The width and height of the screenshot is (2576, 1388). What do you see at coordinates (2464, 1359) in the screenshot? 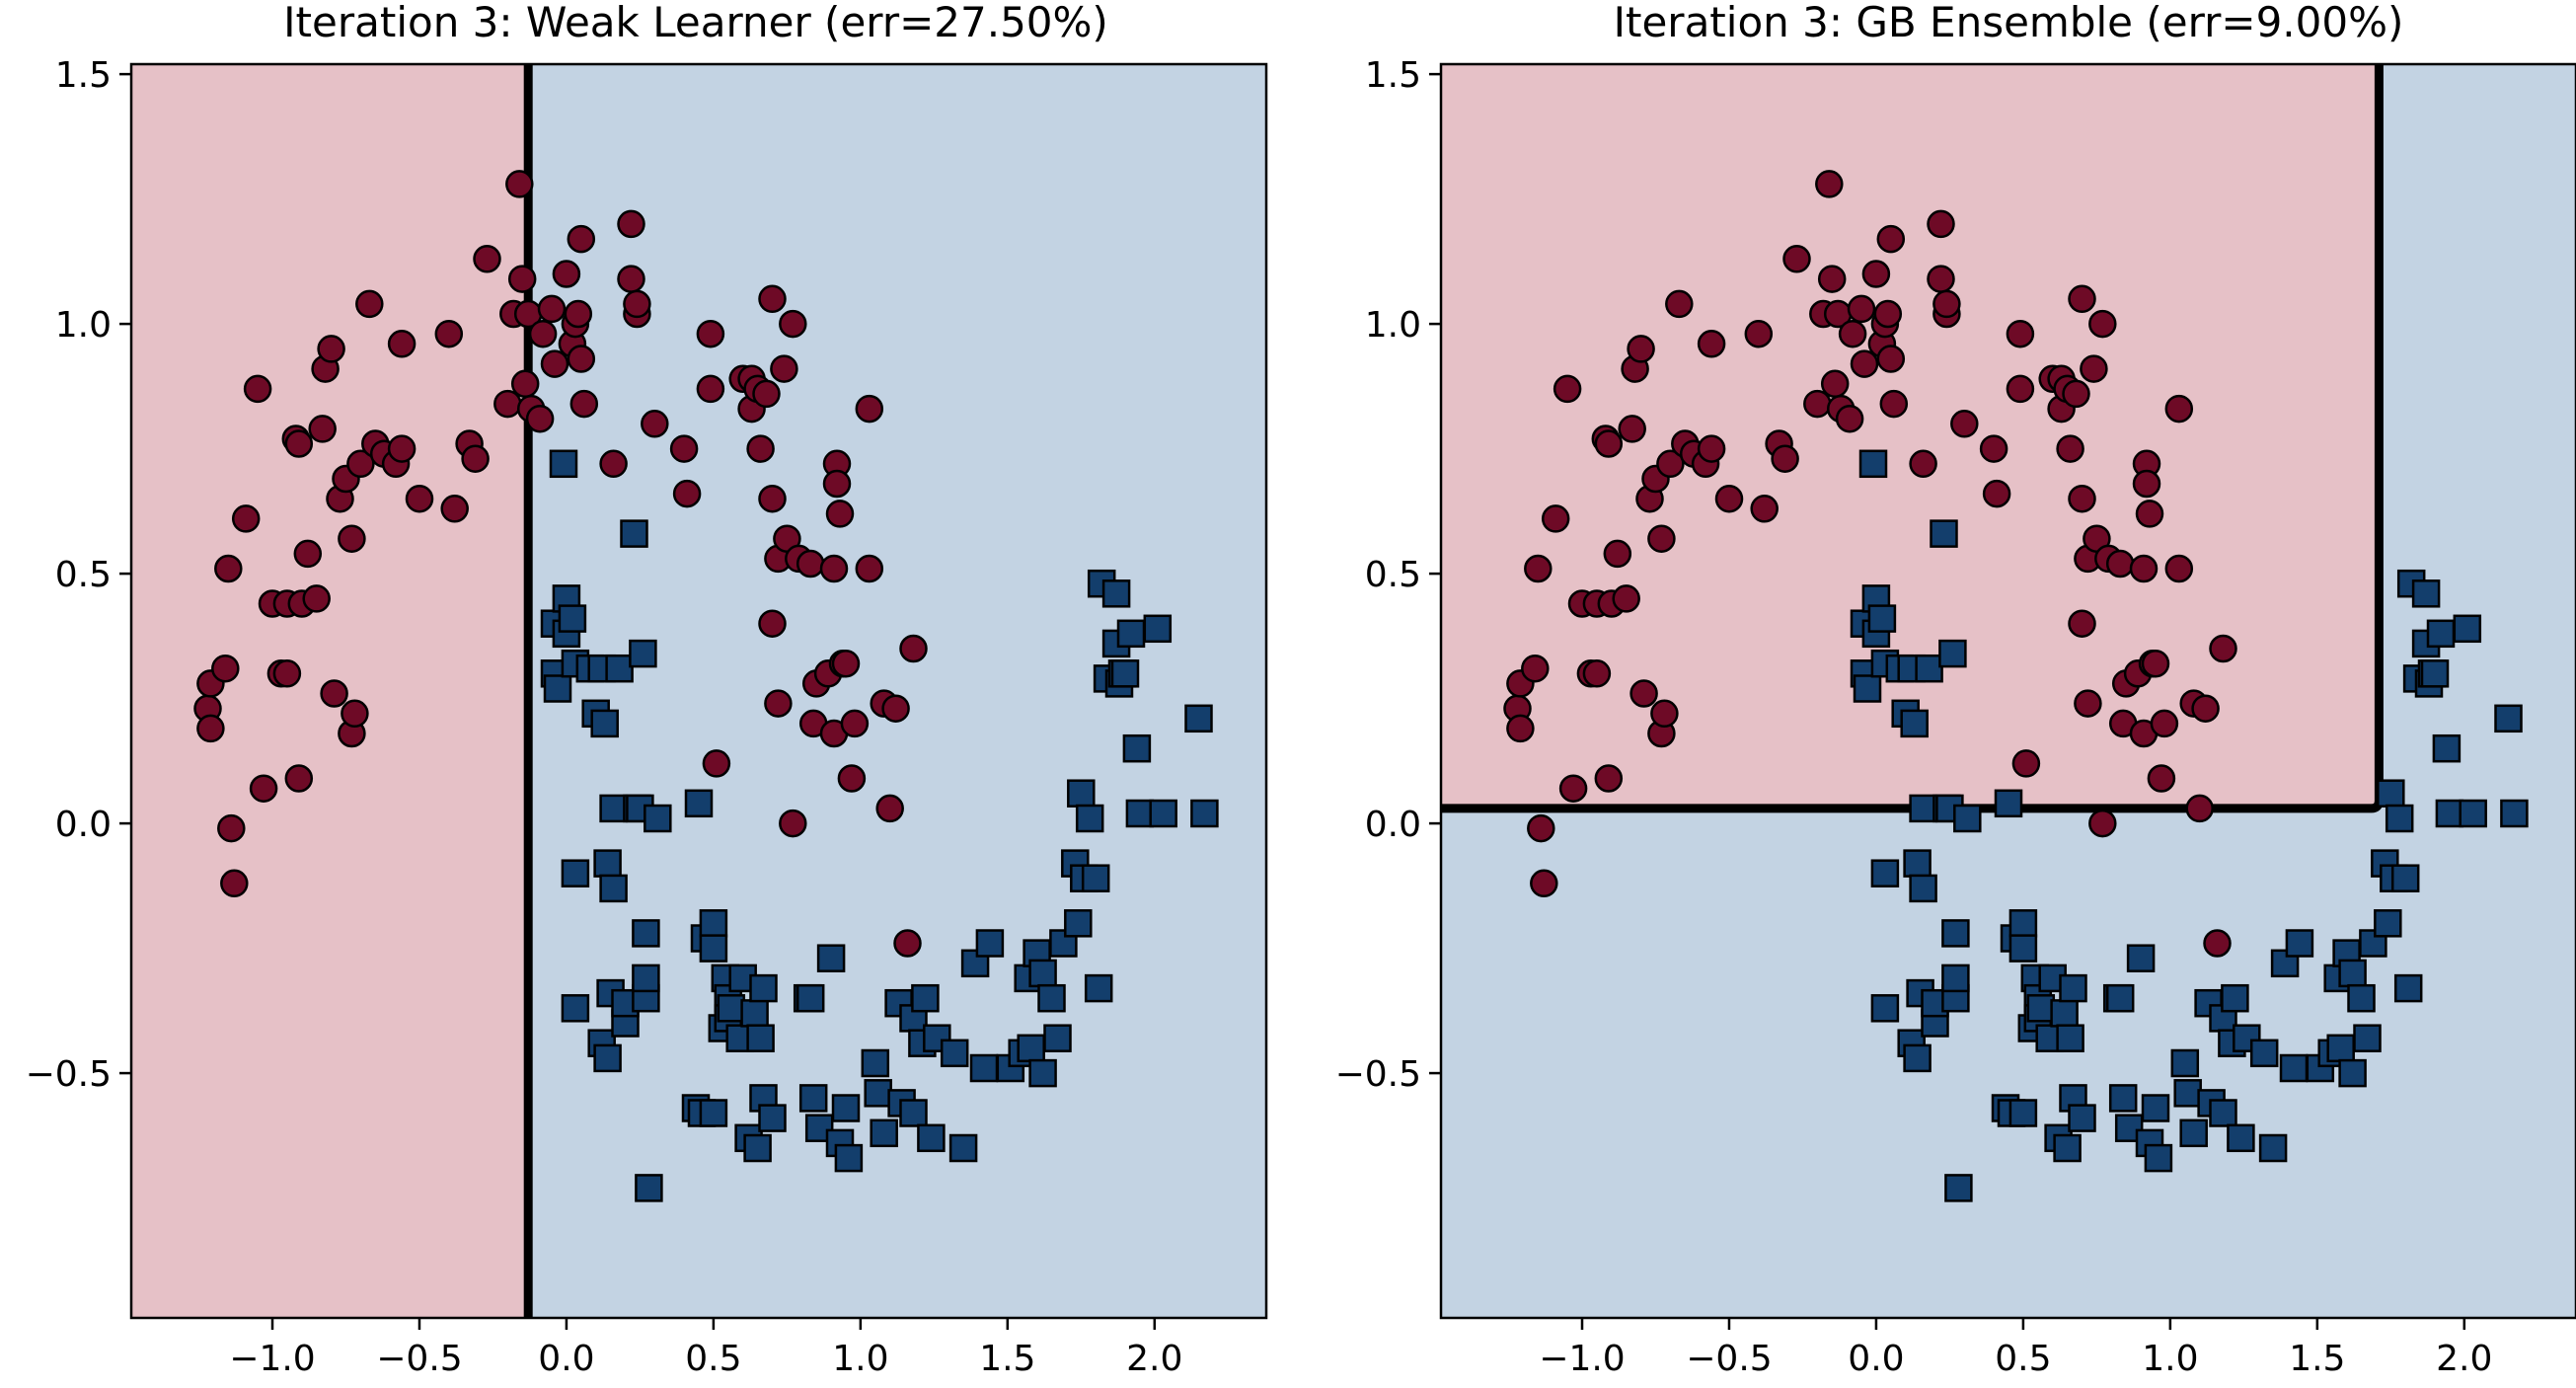
I see `x-tick-label: 2.0` at bounding box center [2464, 1359].